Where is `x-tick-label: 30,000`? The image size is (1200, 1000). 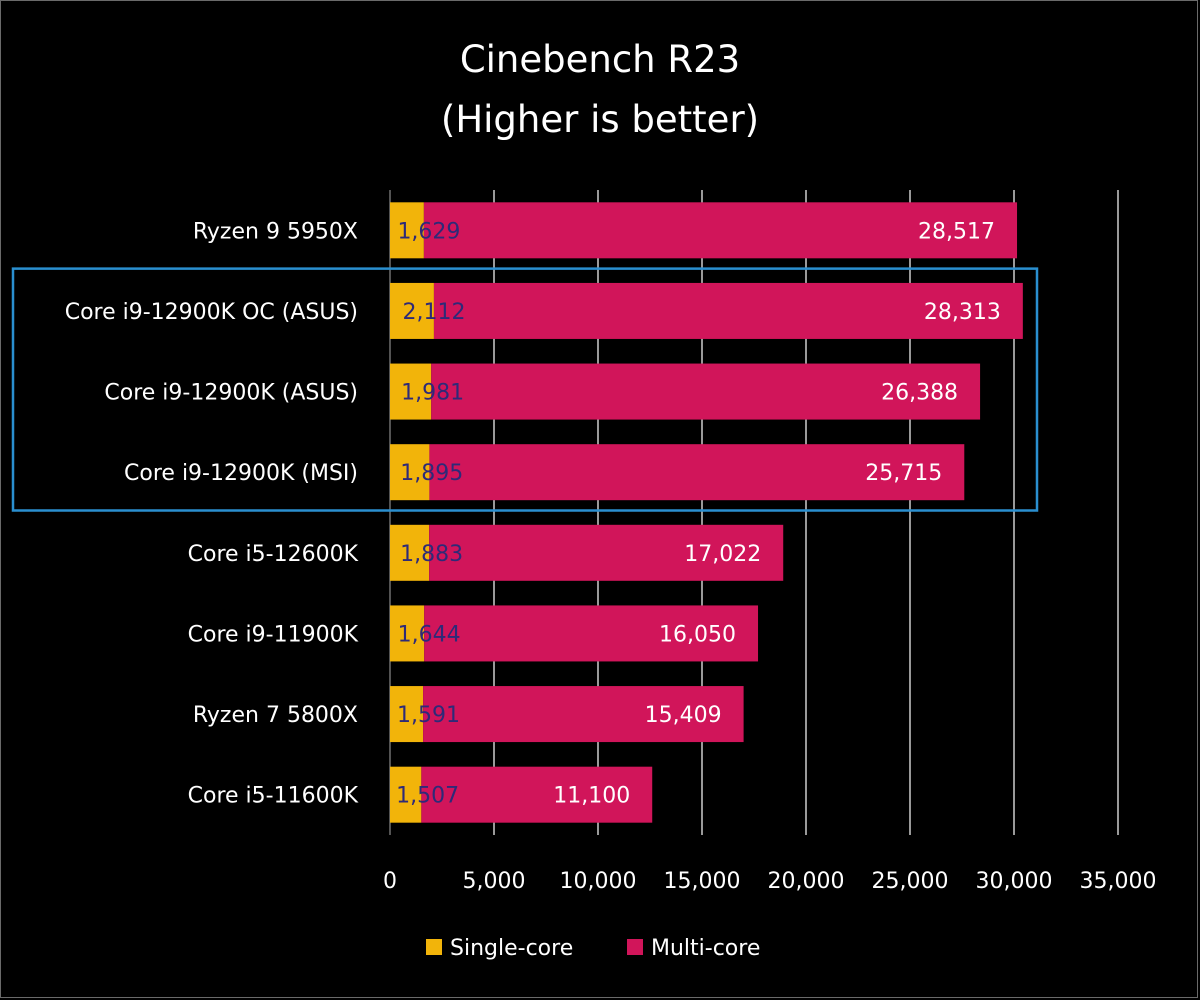 x-tick-label: 30,000 is located at coordinates (1014, 881).